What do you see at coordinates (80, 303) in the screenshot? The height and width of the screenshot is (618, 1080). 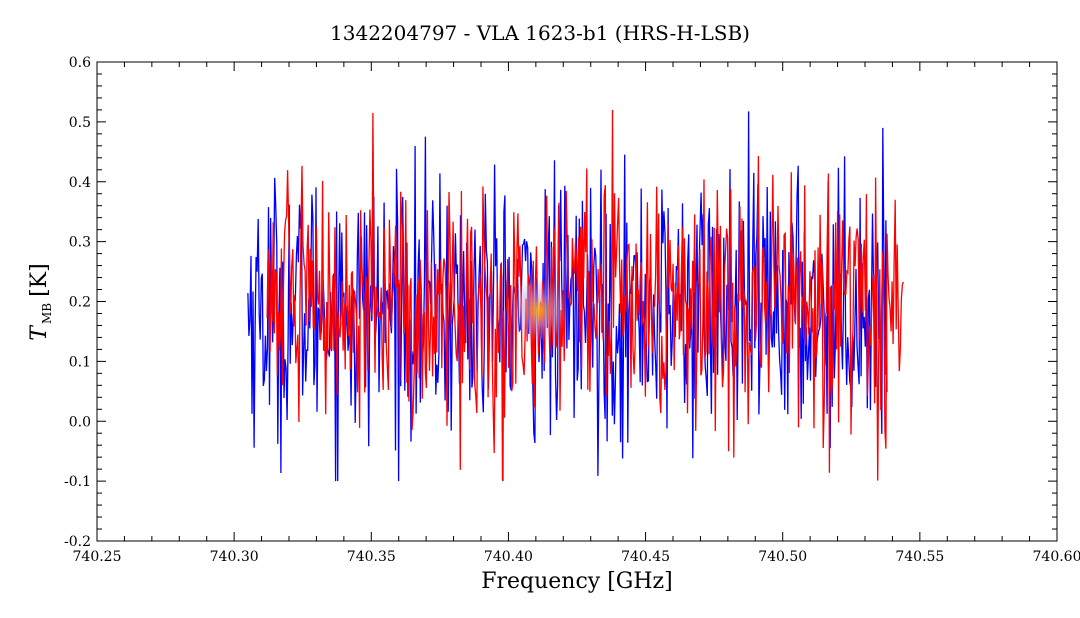 I see `y-tick-label: 0.2` at bounding box center [80, 303].